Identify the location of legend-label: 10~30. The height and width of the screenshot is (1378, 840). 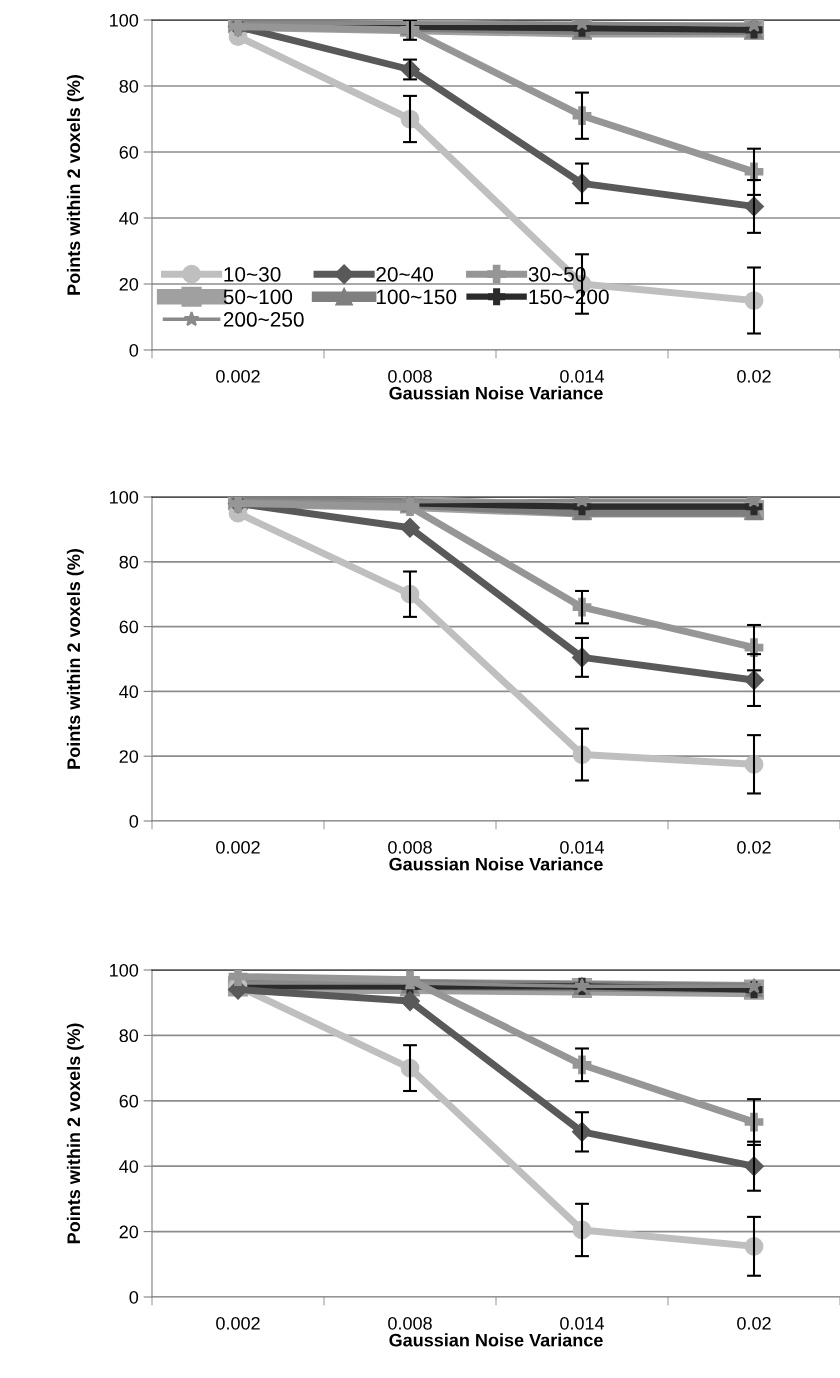
(252, 274).